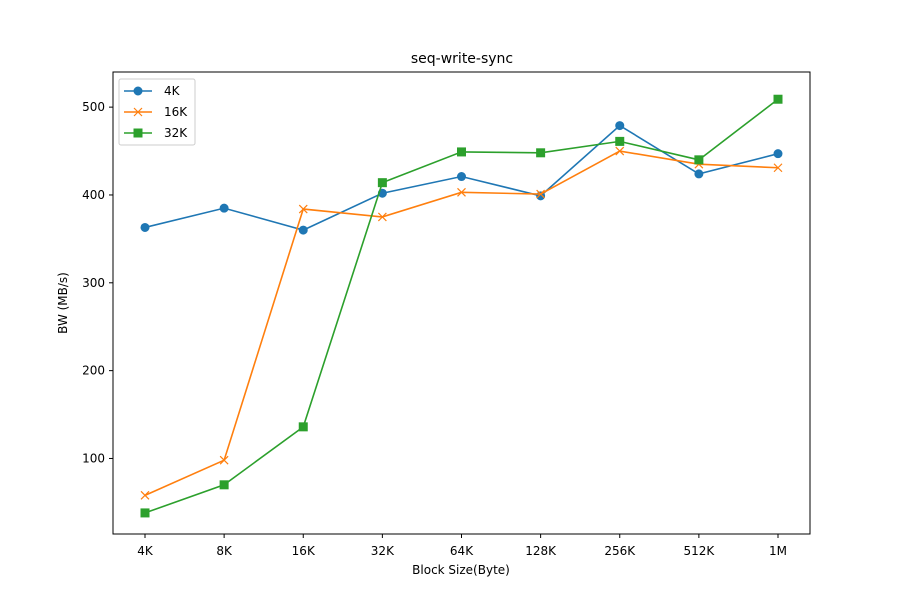 The width and height of the screenshot is (900, 600). I want to click on legend-label: 4K, so click(172, 91).